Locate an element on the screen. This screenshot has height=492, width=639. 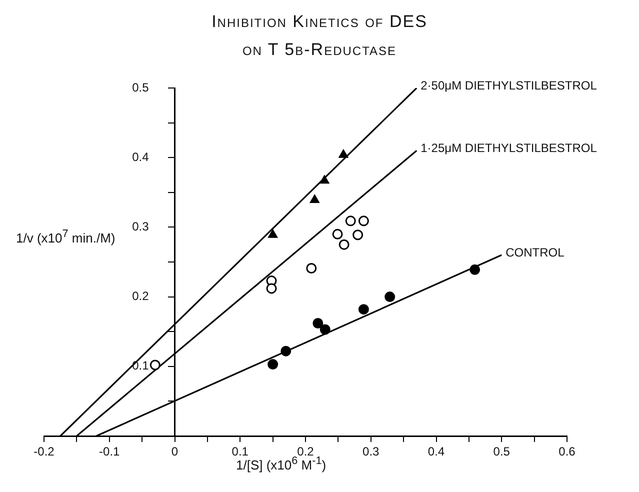
x-tick-label: 0.4 is located at coordinates (436, 451).